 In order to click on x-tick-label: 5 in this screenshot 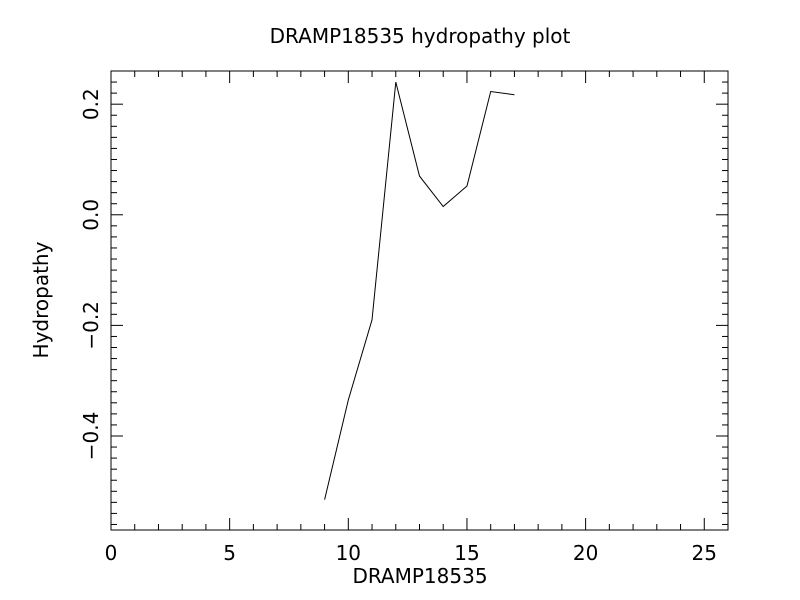, I will do `click(229, 553)`.